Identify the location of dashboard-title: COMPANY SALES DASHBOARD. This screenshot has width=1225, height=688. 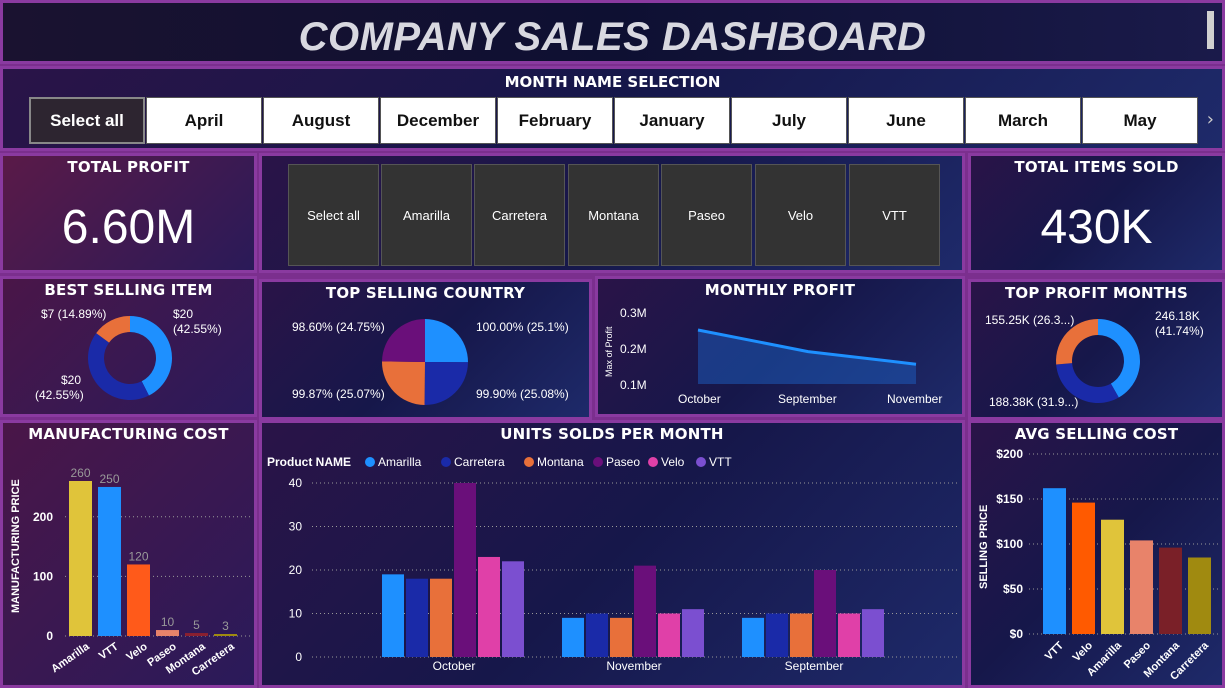
(612, 37).